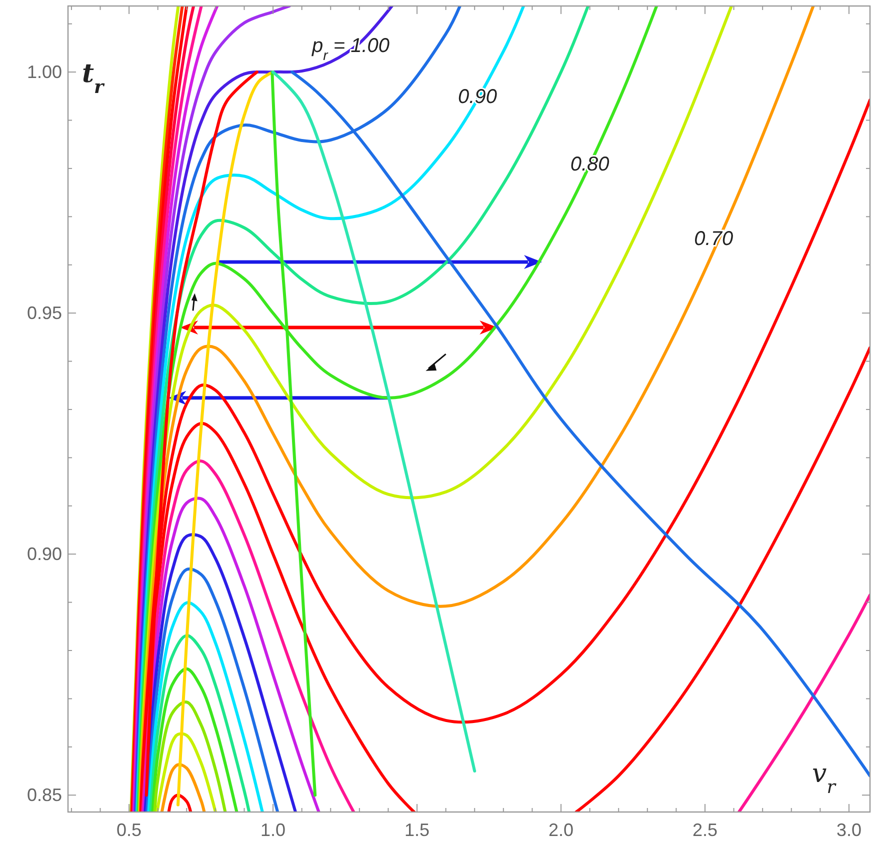 The height and width of the screenshot is (849, 875). I want to click on y-axis-title: t$_{r}$, so click(94, 78).